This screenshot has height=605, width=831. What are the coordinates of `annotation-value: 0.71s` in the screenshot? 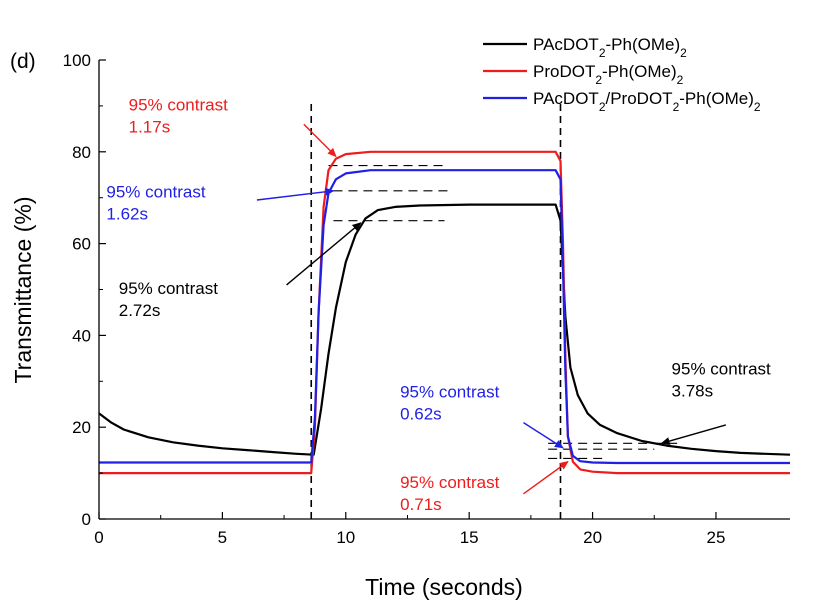 It's located at (421, 504).